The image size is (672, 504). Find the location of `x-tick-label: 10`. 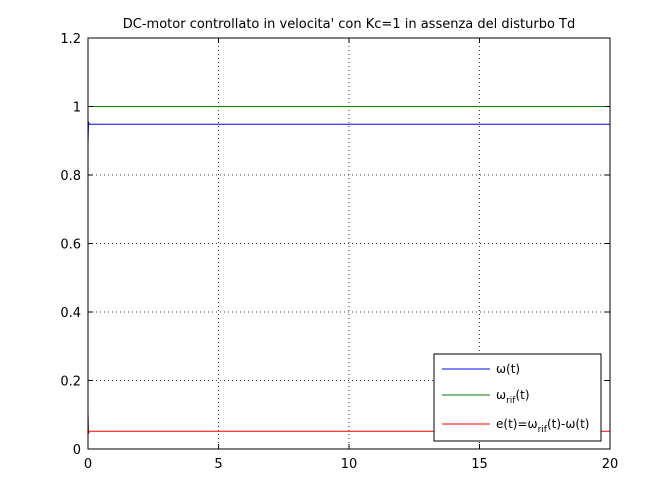

x-tick-label: 10 is located at coordinates (349, 464).